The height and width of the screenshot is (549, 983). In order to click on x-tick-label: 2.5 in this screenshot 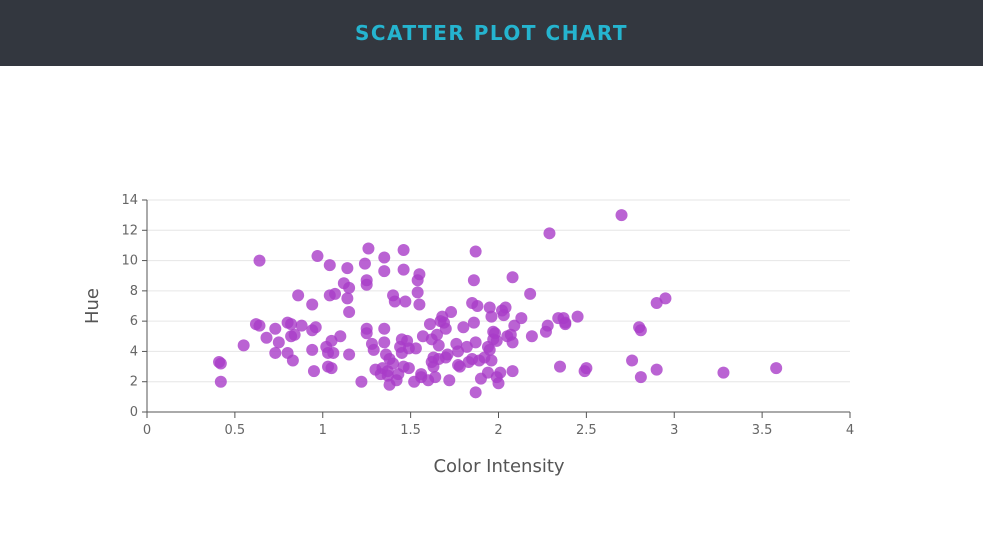, I will do `click(586, 430)`.